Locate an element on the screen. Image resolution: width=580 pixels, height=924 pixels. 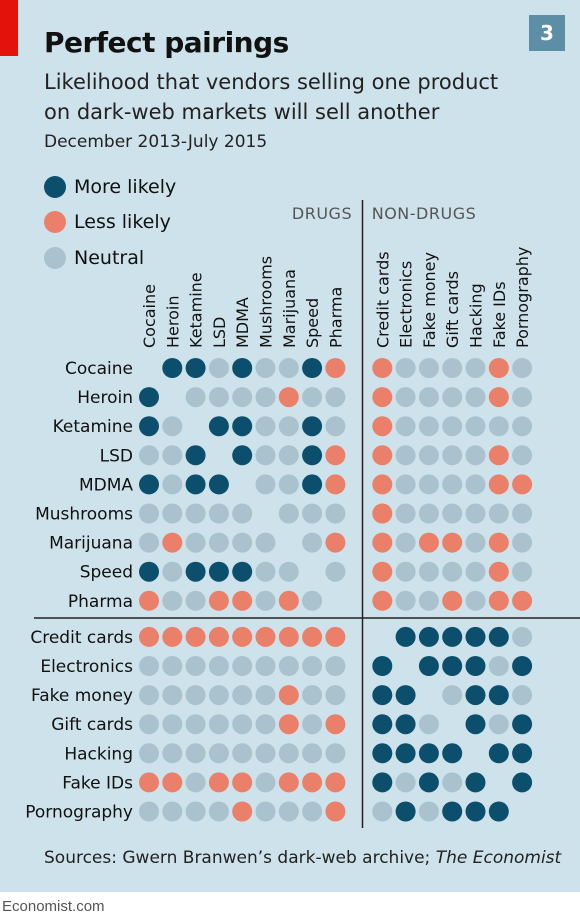
row-label-cocaine: Cocaine is located at coordinates (99, 369).